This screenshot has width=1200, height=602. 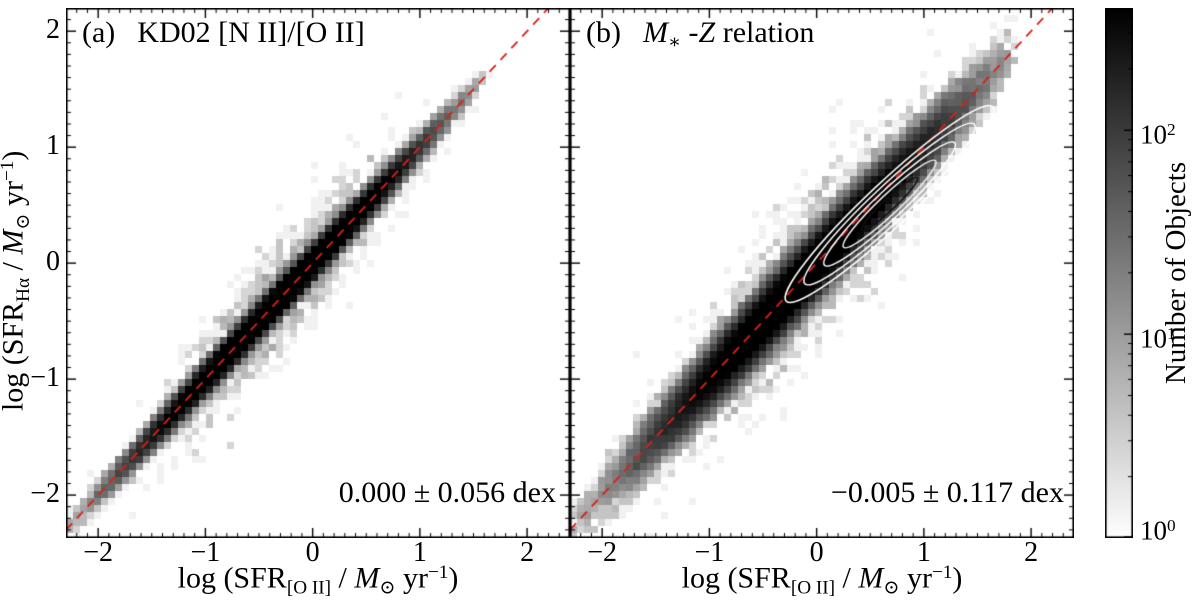 I want to click on y-tick-label: −2, so click(x=45, y=494).